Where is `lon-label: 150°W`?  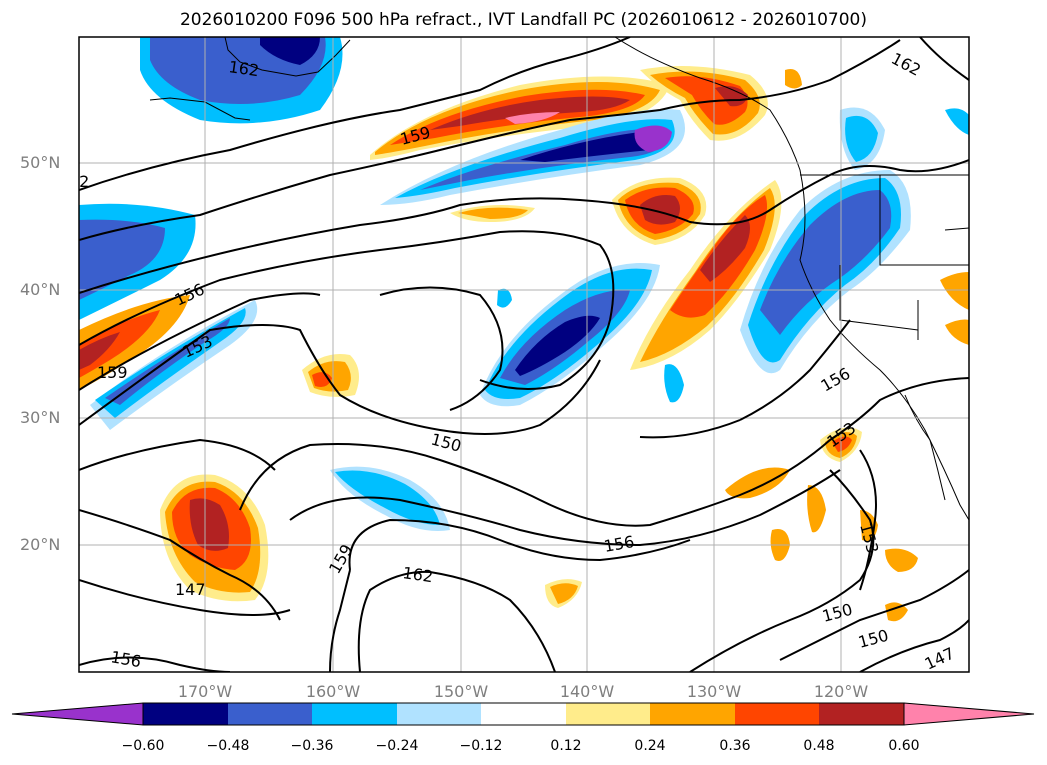
lon-label: 150°W is located at coordinates (461, 691).